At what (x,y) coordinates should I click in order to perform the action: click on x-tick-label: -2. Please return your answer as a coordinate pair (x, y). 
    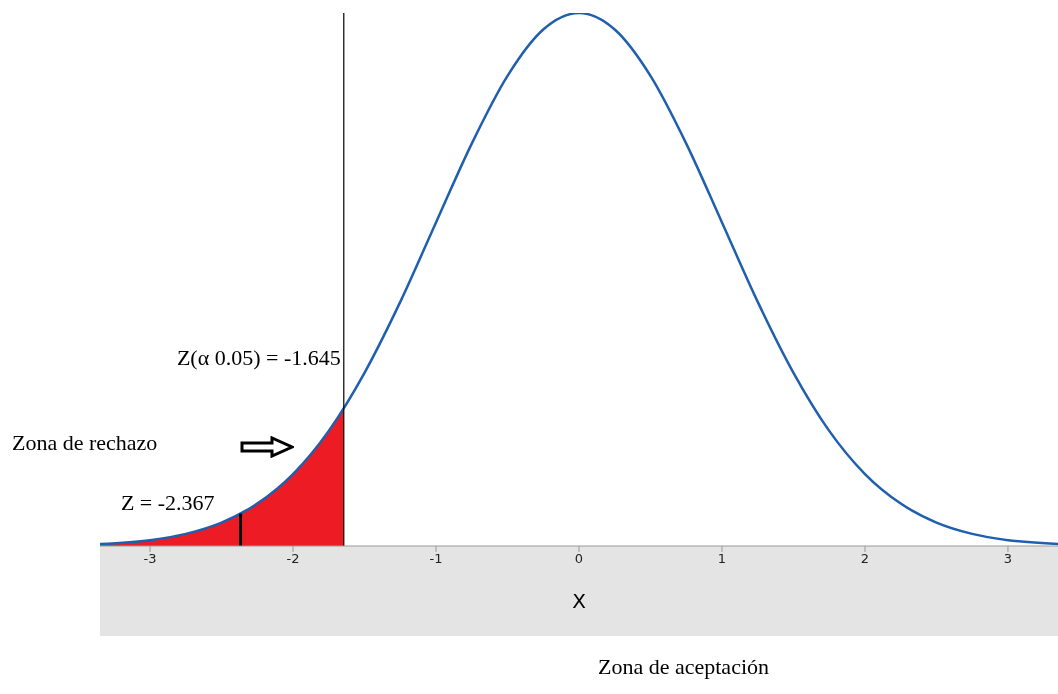
    Looking at the image, I should click on (293, 559).